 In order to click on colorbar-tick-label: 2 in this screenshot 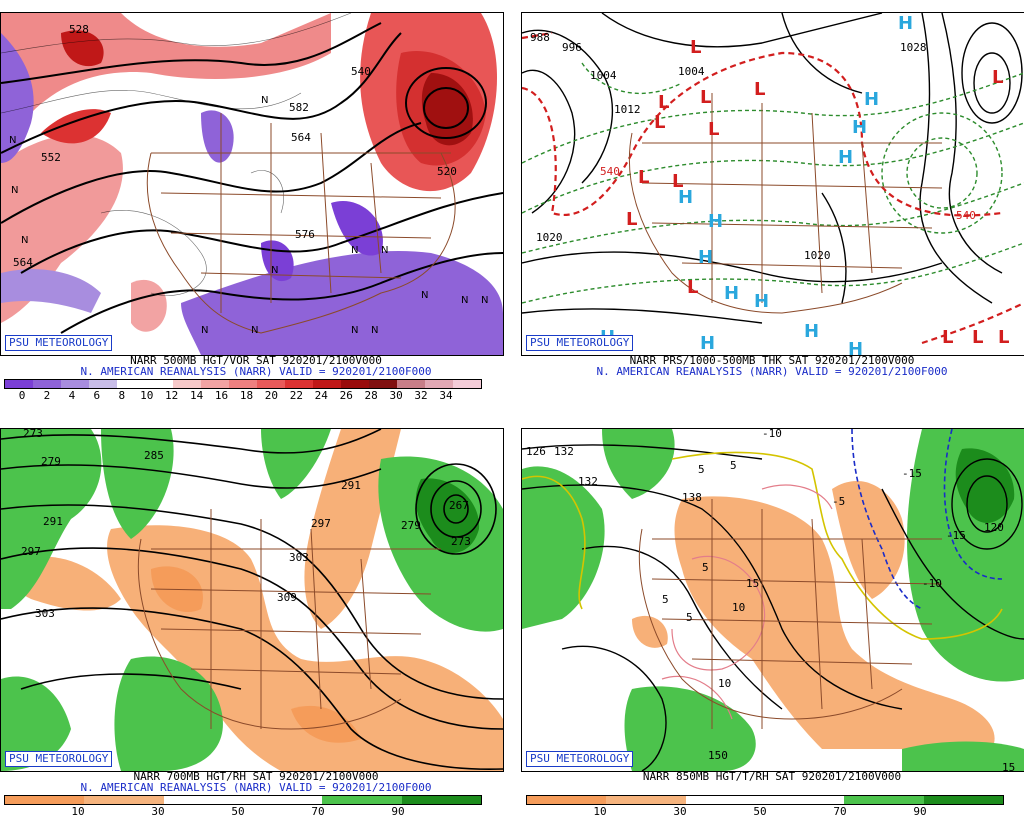, I will do `click(47, 395)`.